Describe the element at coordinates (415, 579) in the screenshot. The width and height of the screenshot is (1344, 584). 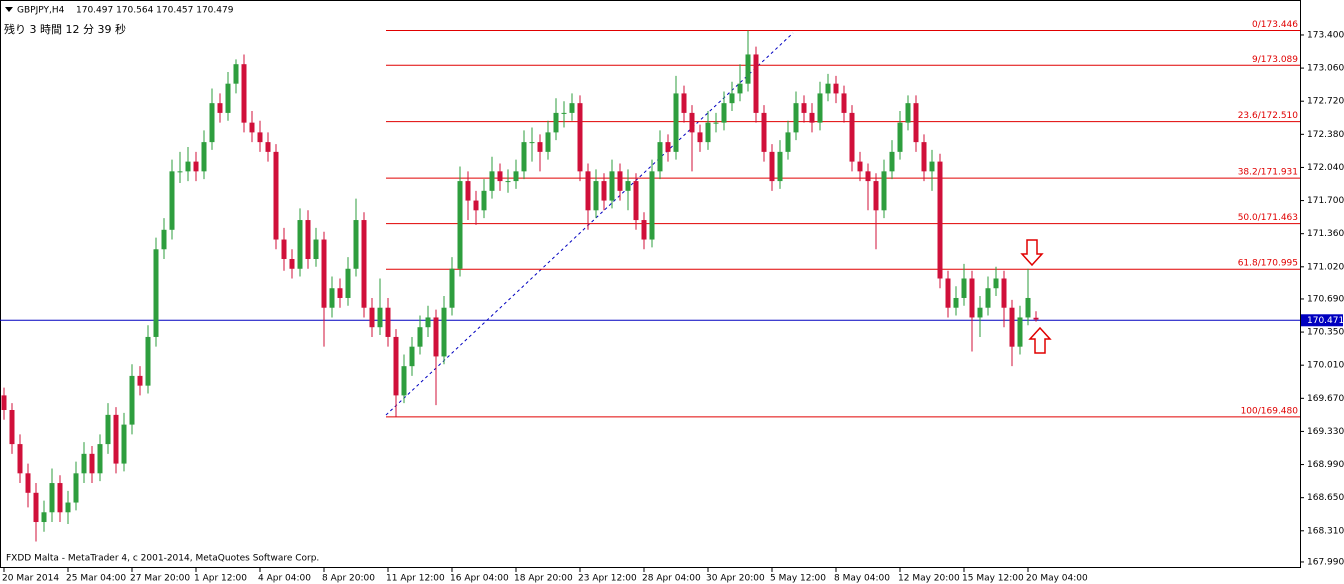
I see `x-tick-label: 11 Apr 12:00` at that location.